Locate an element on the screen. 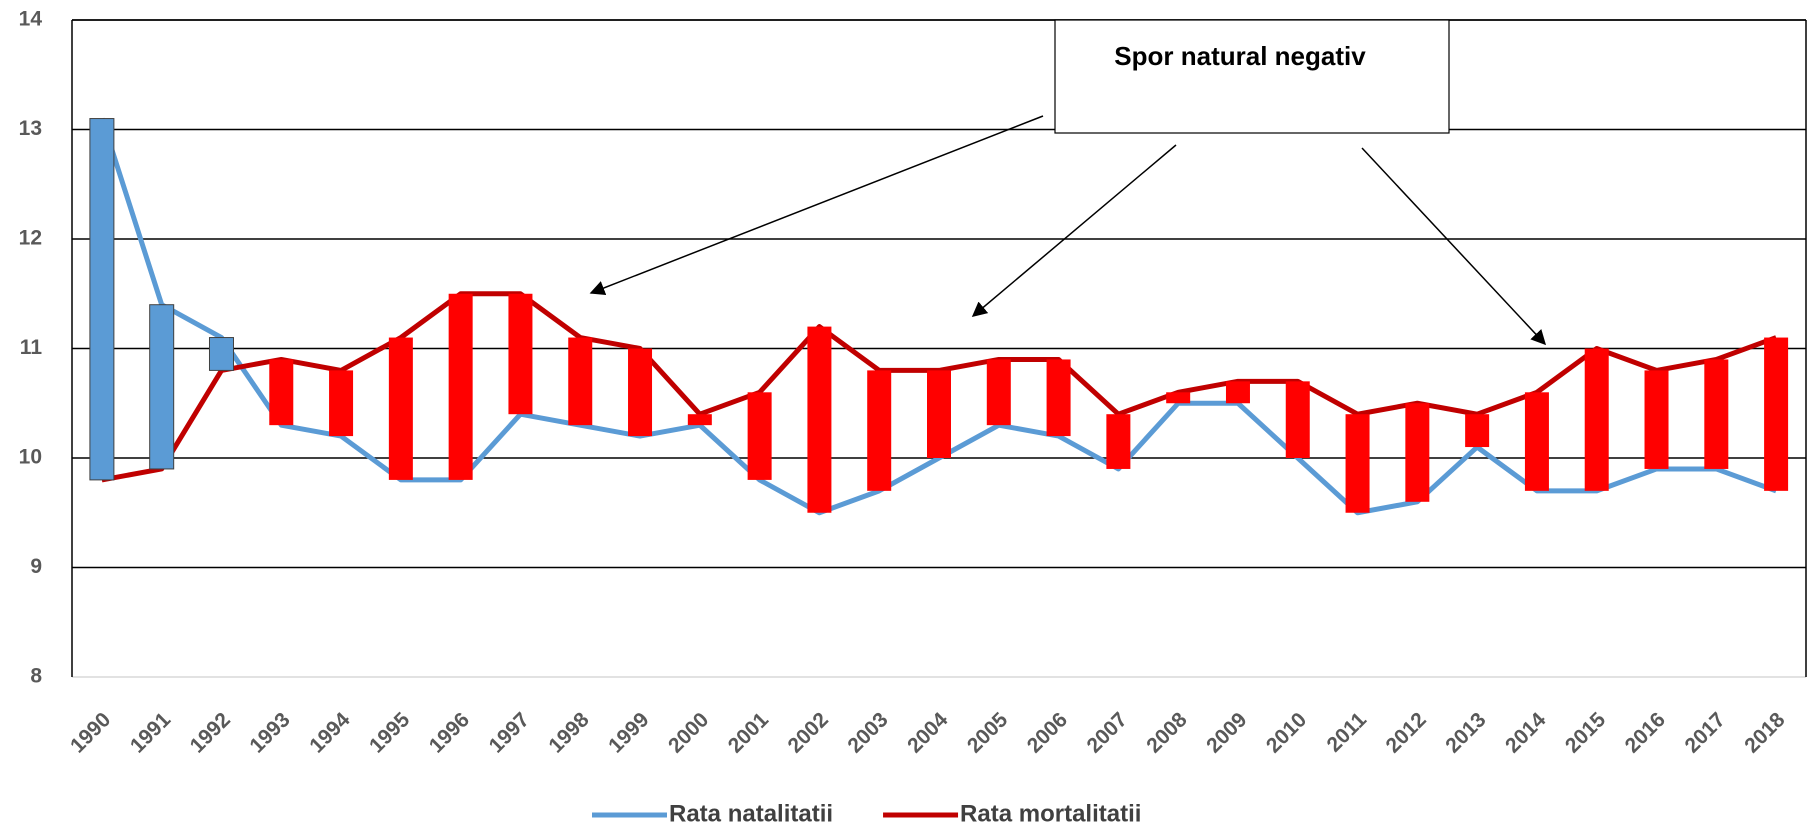 This screenshot has height=831, width=1817. x-tick-label: 1990 is located at coordinates (90, 732).